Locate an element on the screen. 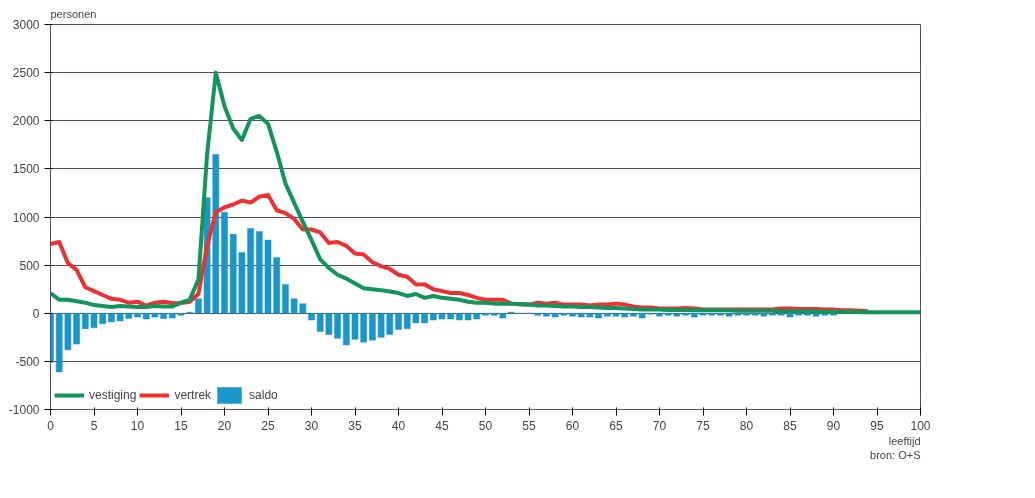  y-tick-label: 2000 is located at coordinates (26, 121).